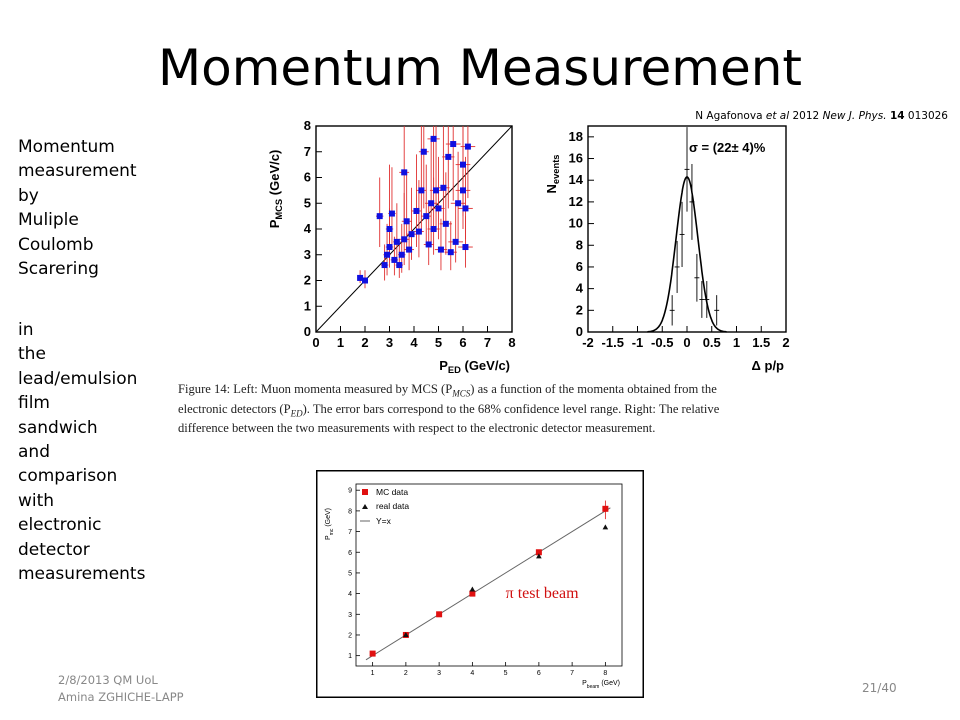 The width and height of the screenshot is (960, 720). Describe the element at coordinates (768, 365) in the screenshot. I see `x-axis-label: Δ p/p` at that location.